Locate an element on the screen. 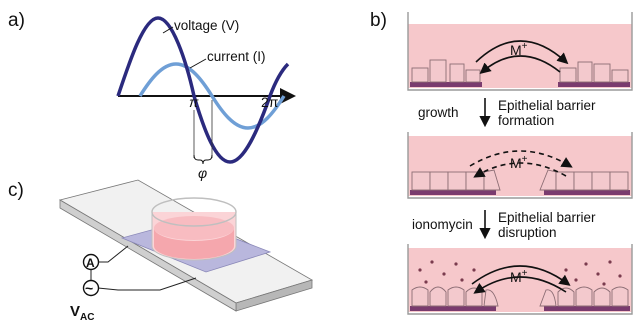 This screenshot has width=640, height=330. ammeter-label: A is located at coordinates (90, 263).